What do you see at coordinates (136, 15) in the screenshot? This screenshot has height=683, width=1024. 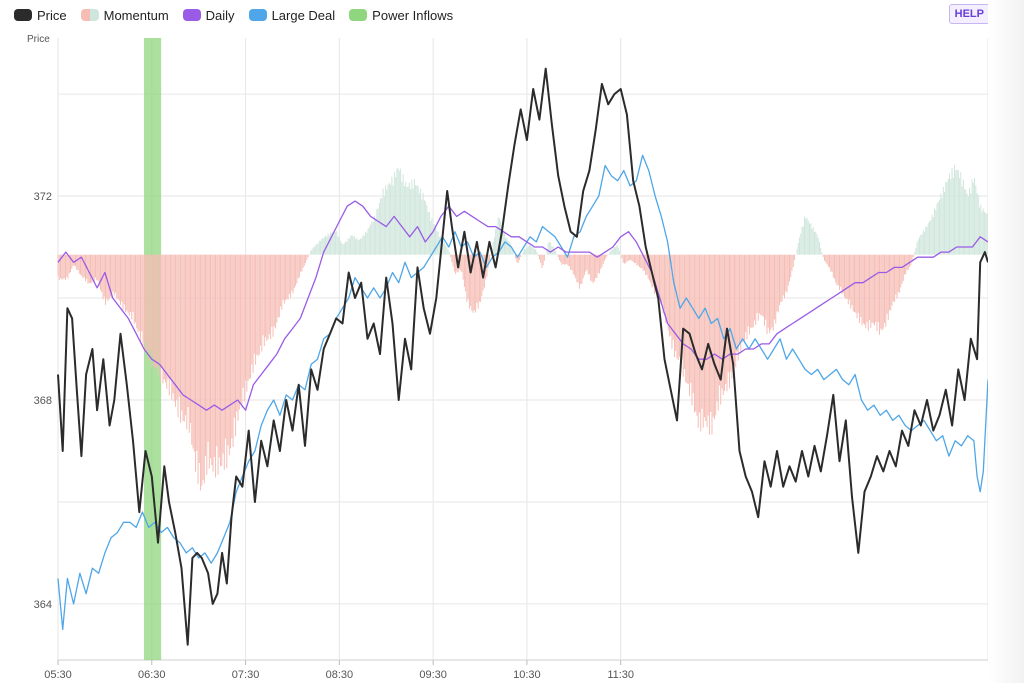 I see `legend-label: Momentum` at bounding box center [136, 15].